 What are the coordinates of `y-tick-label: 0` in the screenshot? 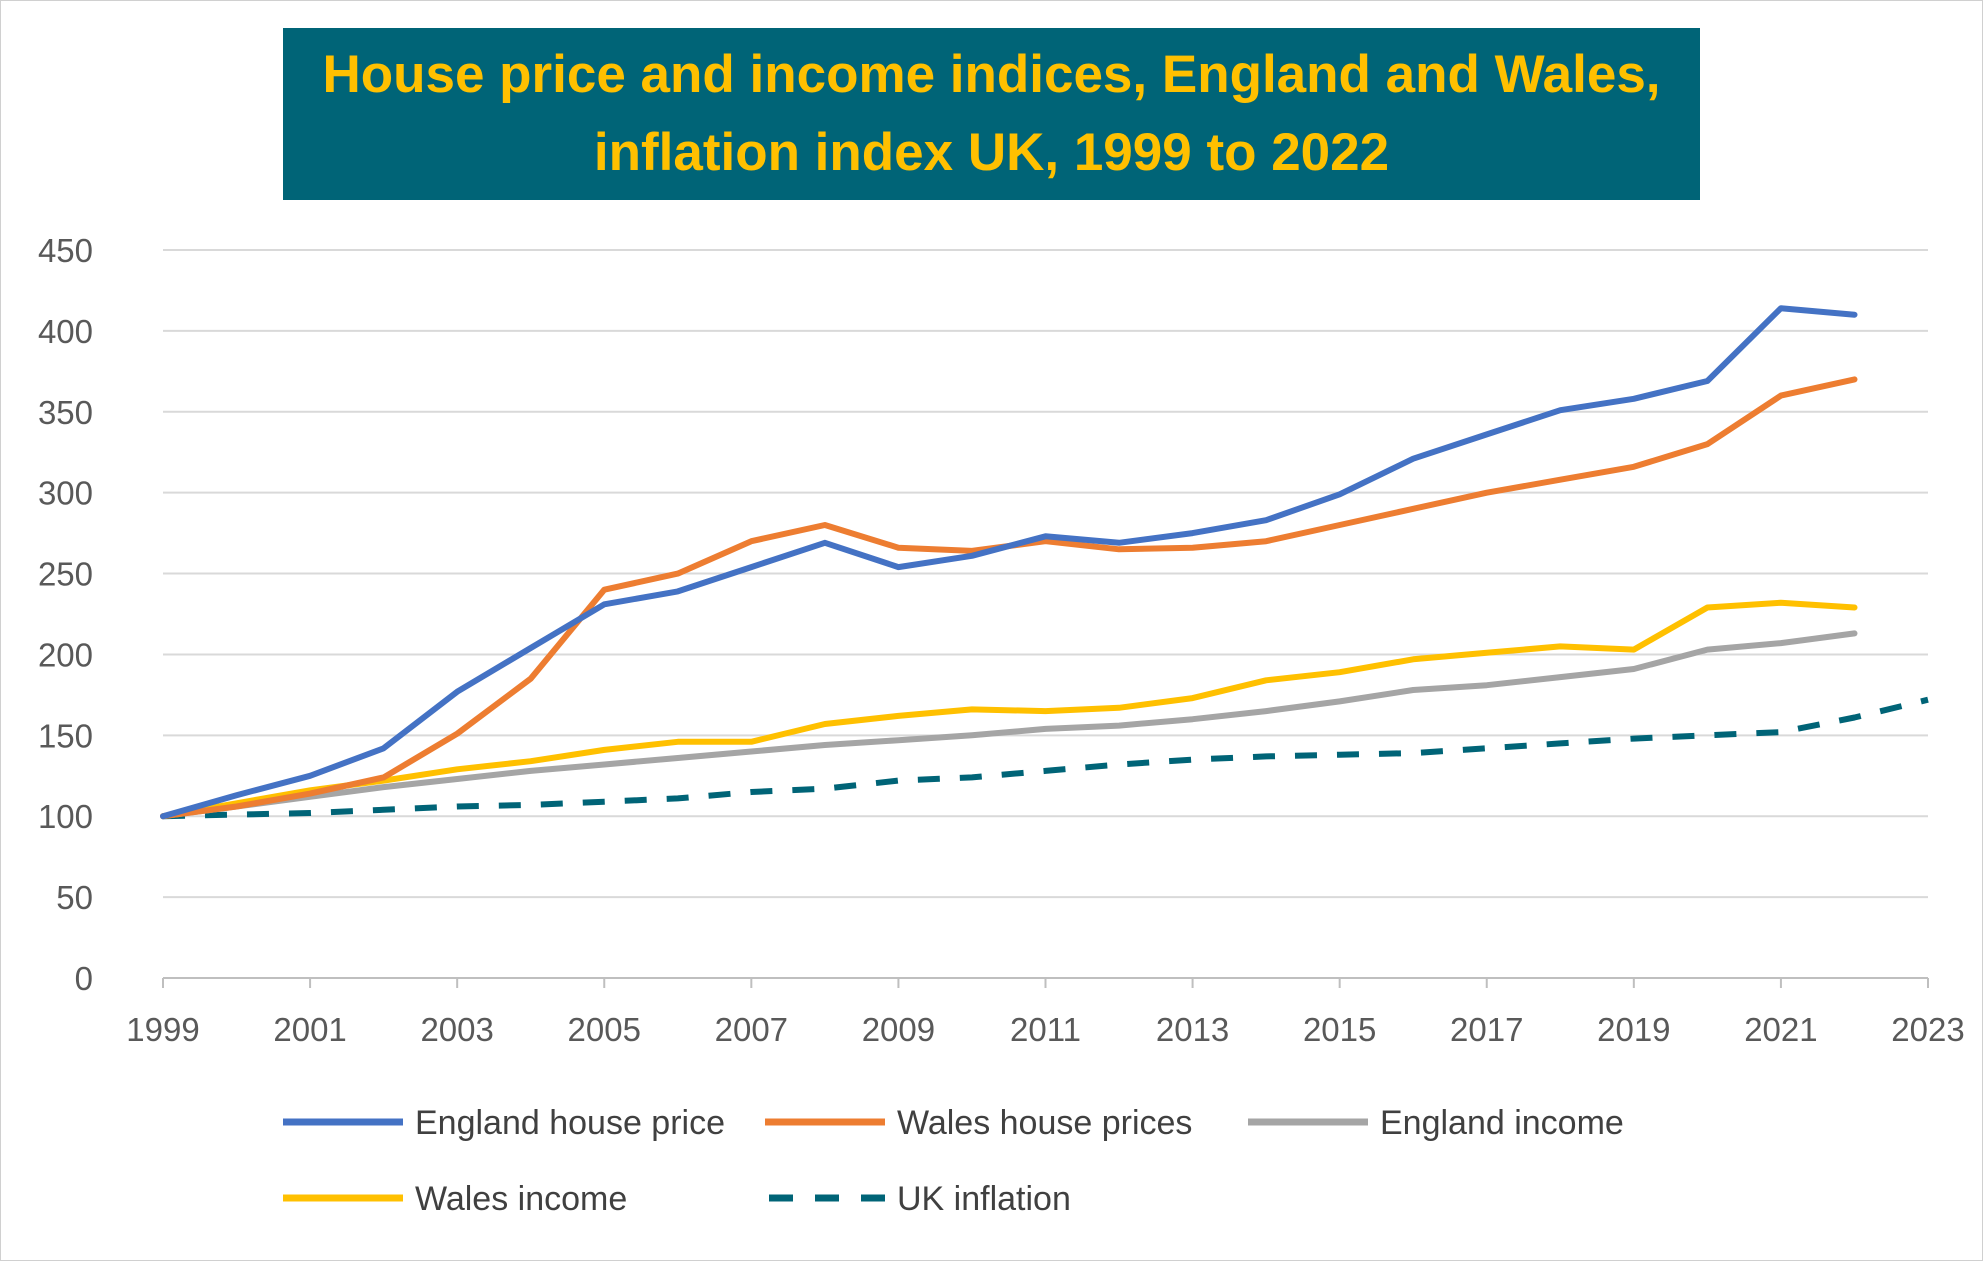 It's located at (84, 978).